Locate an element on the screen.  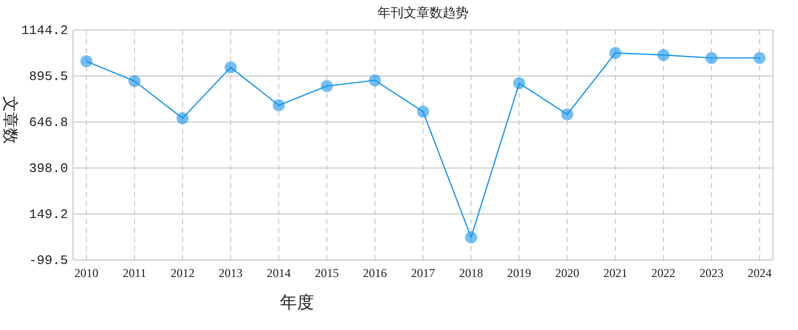
y-tick-label: 895.5 is located at coordinates (48, 76).